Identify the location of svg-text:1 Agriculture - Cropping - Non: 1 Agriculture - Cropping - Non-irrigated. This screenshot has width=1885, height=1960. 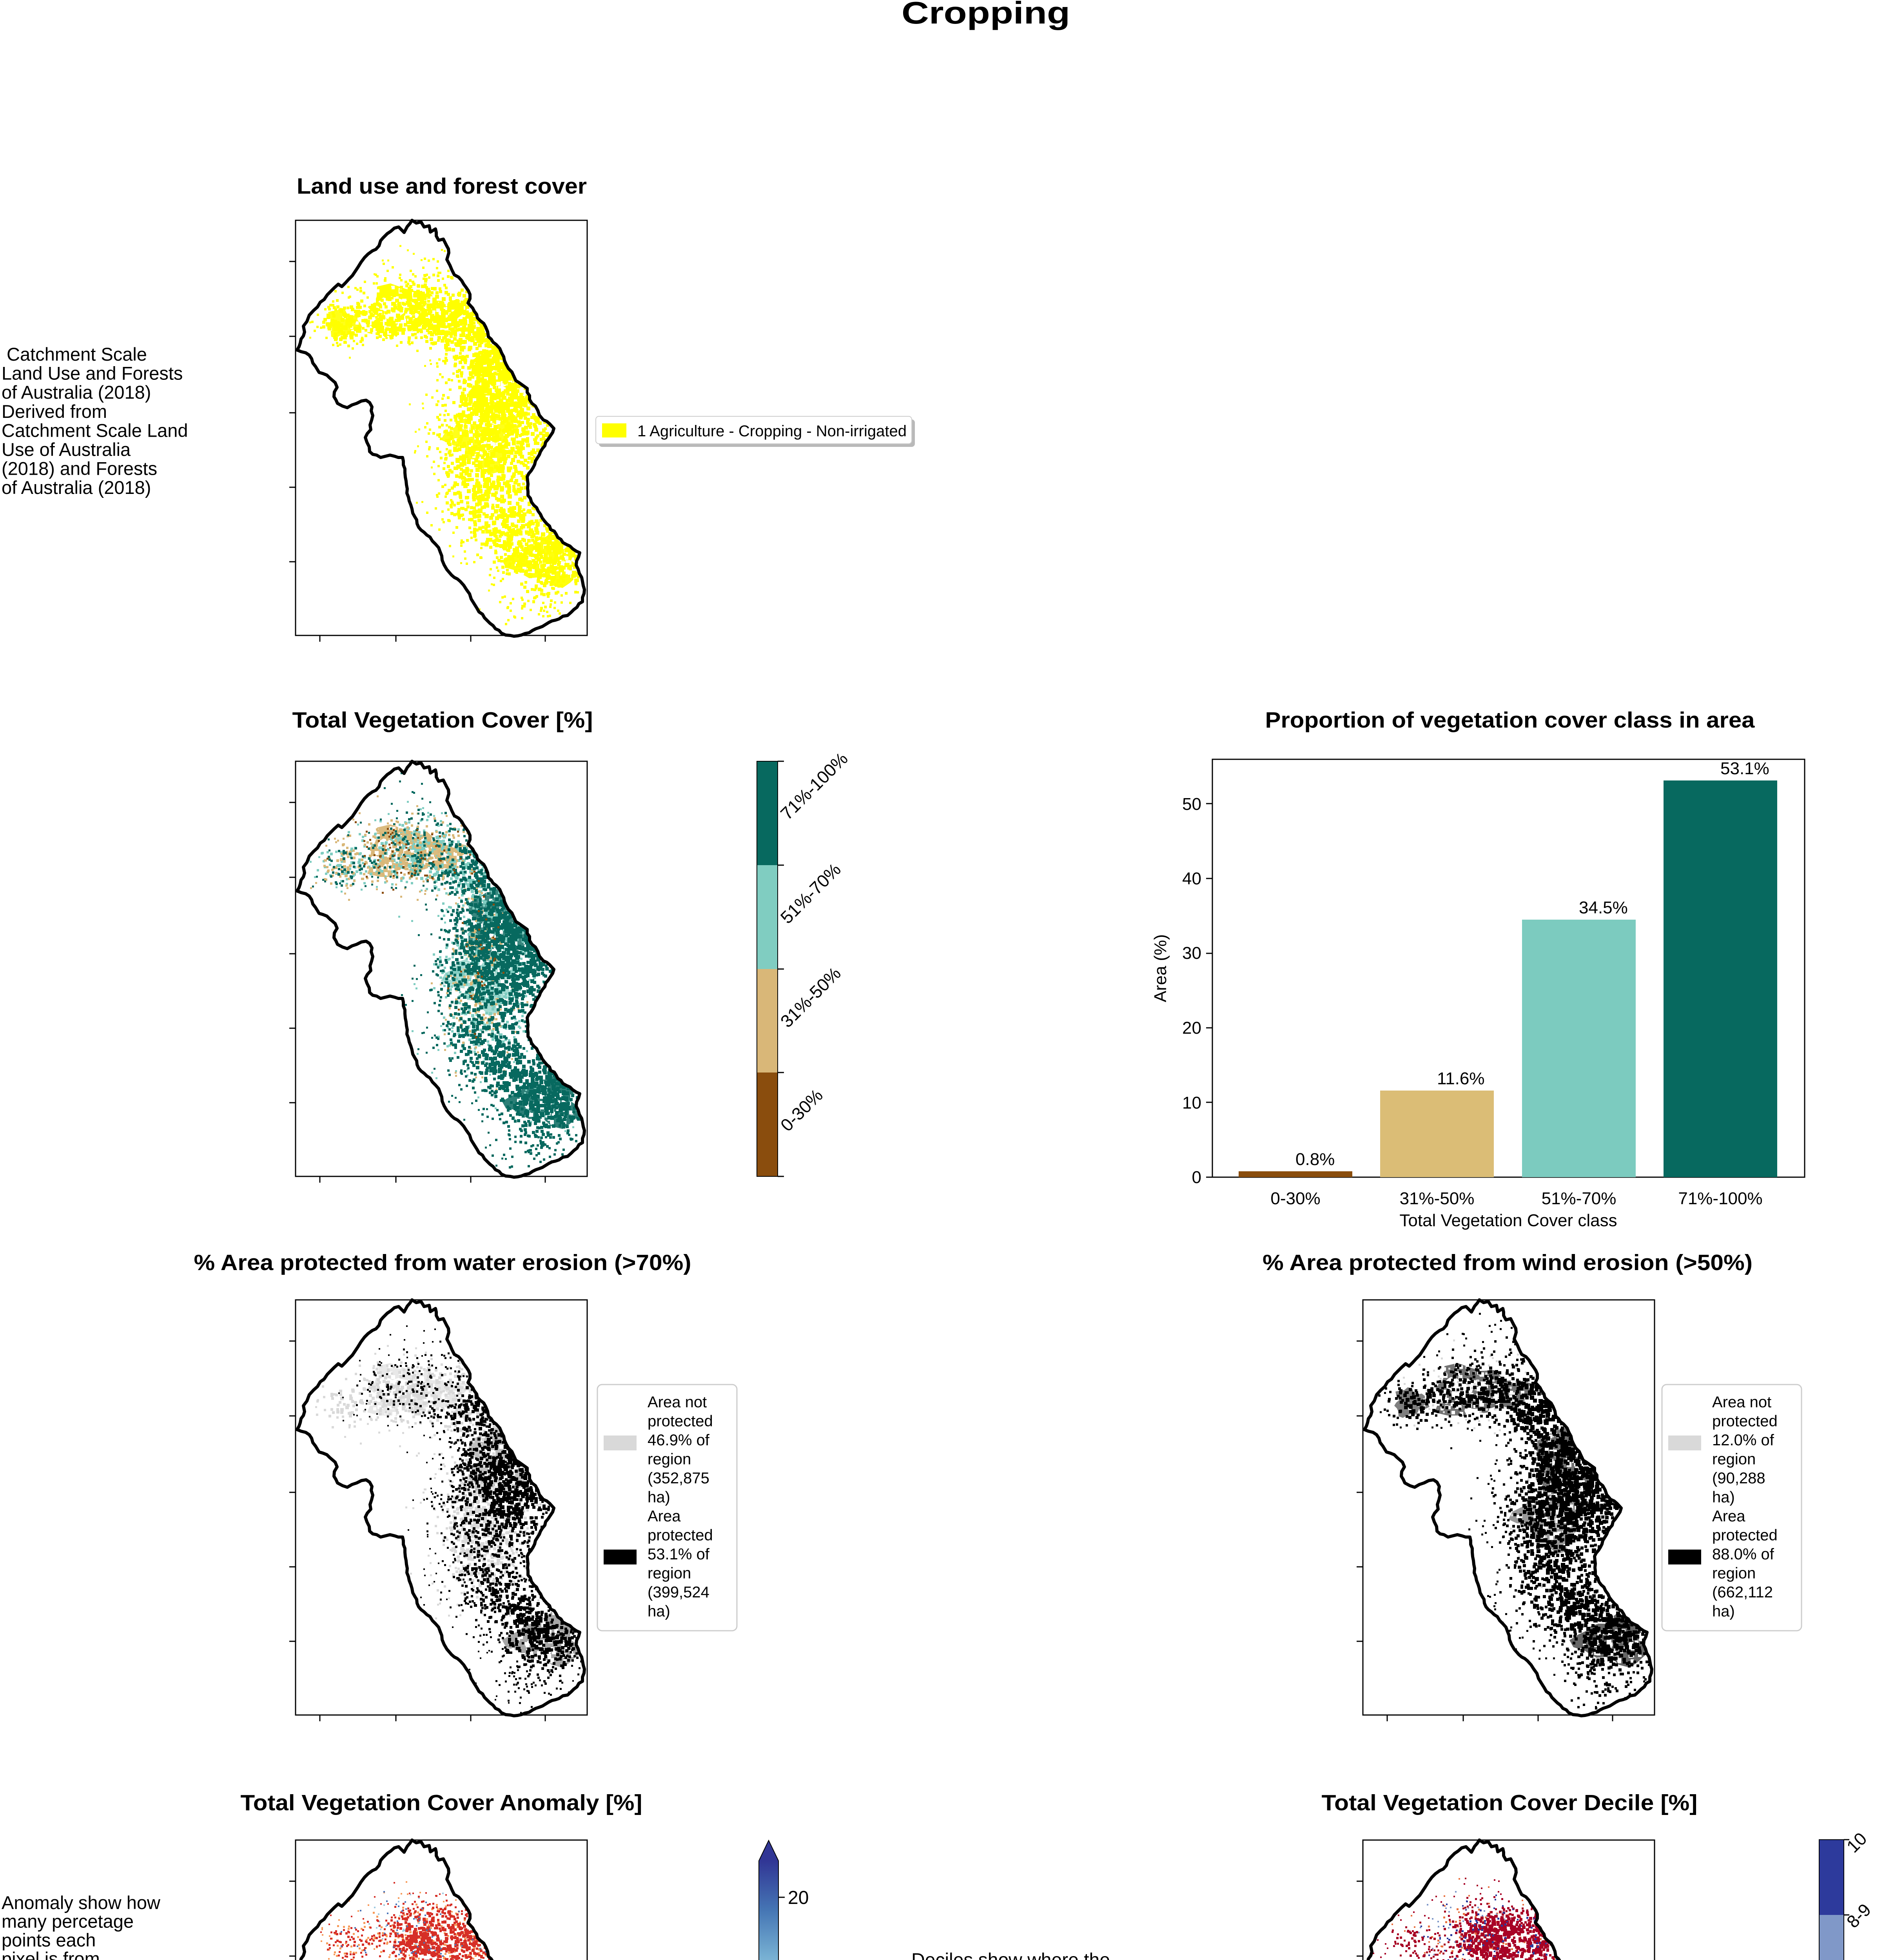
(772, 431).